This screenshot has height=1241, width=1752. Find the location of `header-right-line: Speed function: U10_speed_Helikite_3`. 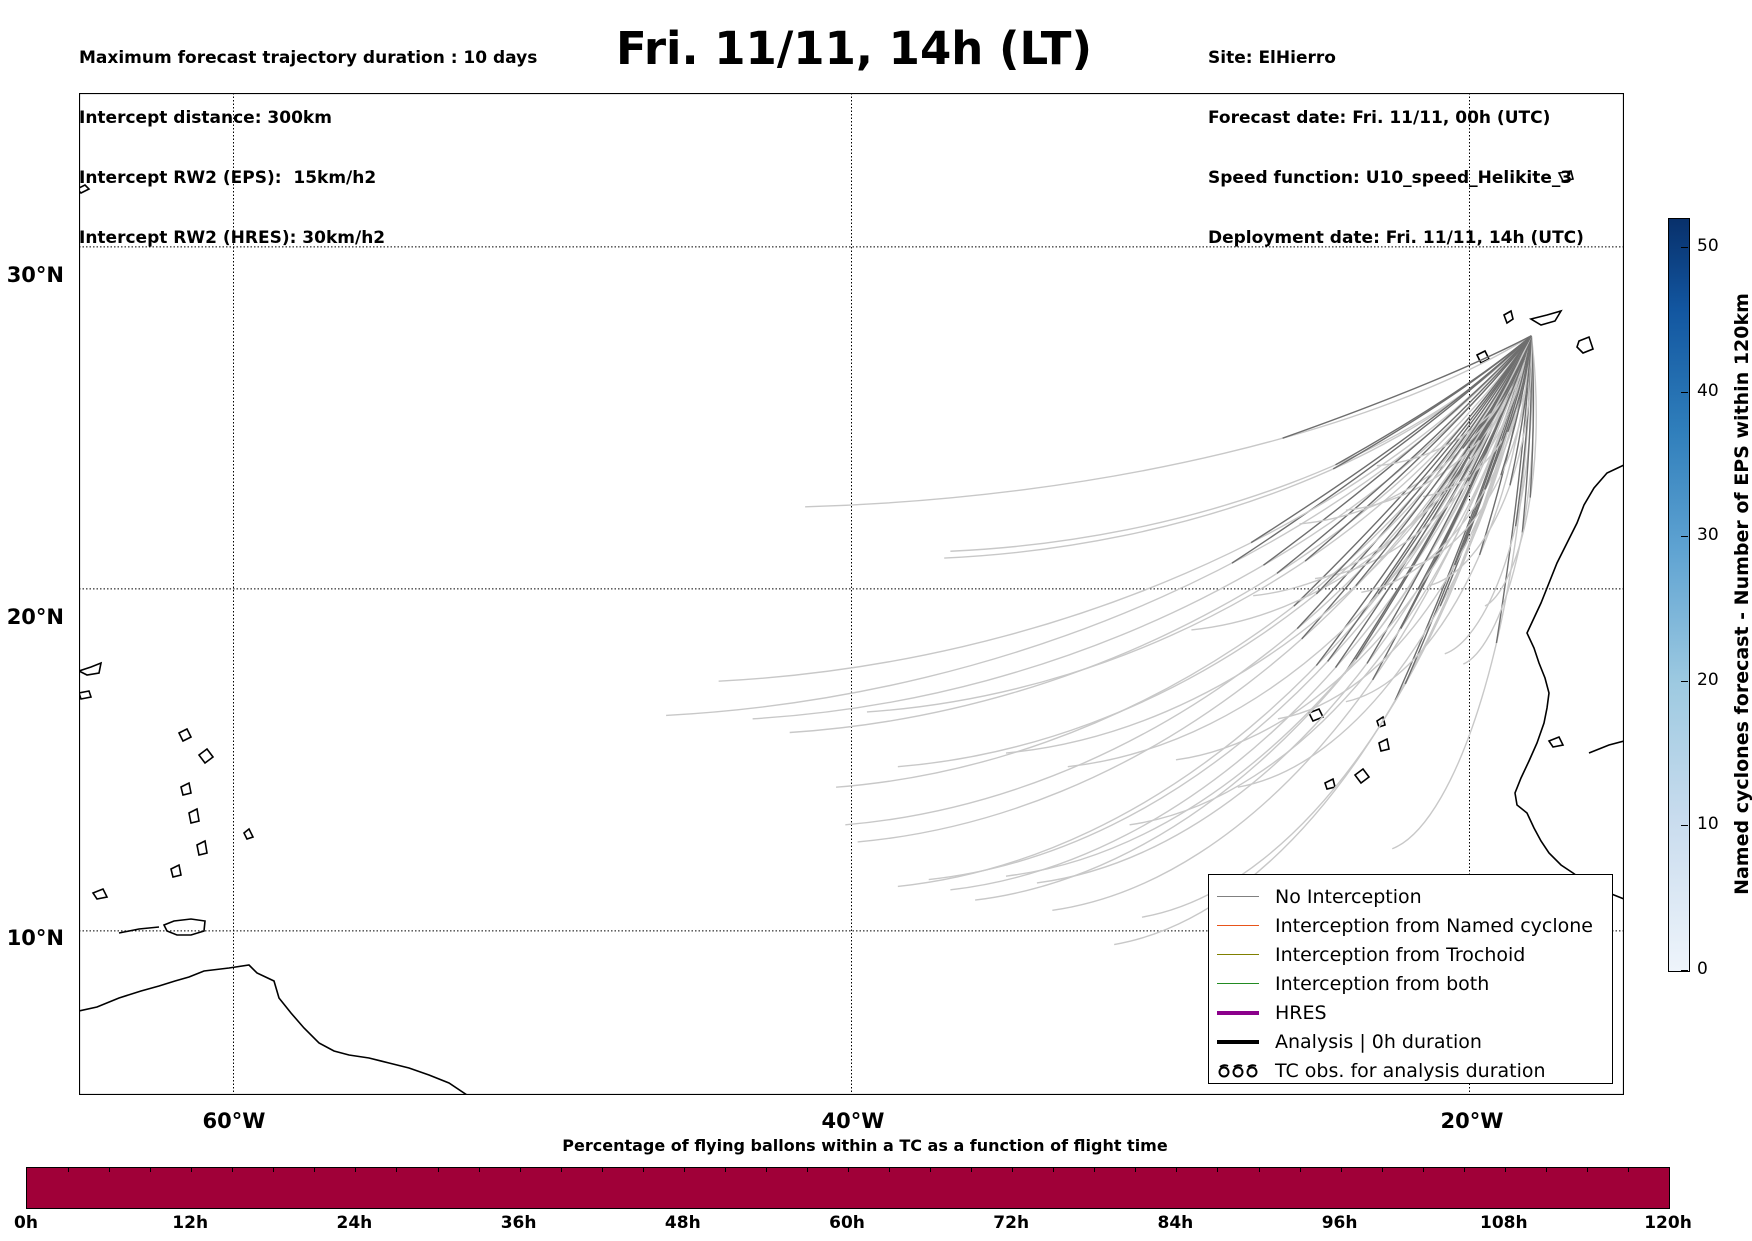

header-right-line: Speed function: U10_speed_Helikite_3 is located at coordinates (1390, 178).